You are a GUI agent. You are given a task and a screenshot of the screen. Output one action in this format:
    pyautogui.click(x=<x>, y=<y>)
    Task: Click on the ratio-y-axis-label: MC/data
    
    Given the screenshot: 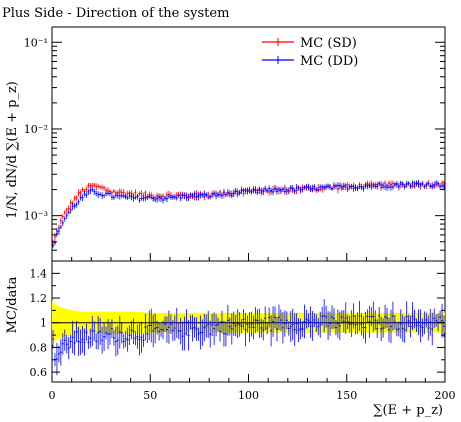 What is the action you would take?
    pyautogui.click(x=12, y=304)
    